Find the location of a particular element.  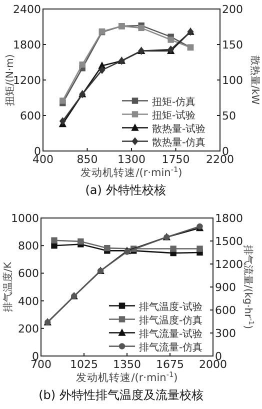

y2-tick-label: 1200 is located at coordinates (229, 264).